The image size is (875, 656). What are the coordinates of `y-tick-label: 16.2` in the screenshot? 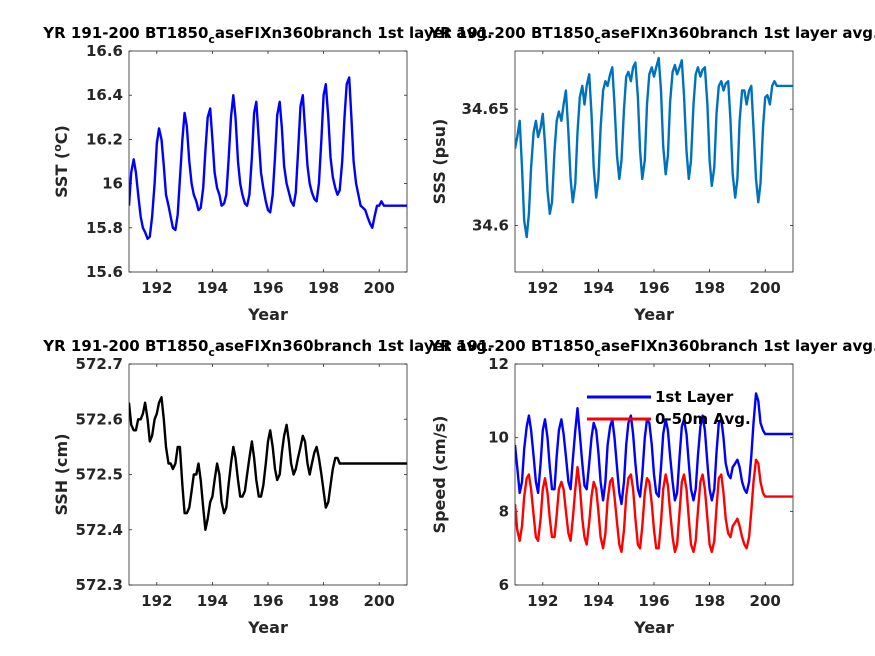 It's located at (104, 139).